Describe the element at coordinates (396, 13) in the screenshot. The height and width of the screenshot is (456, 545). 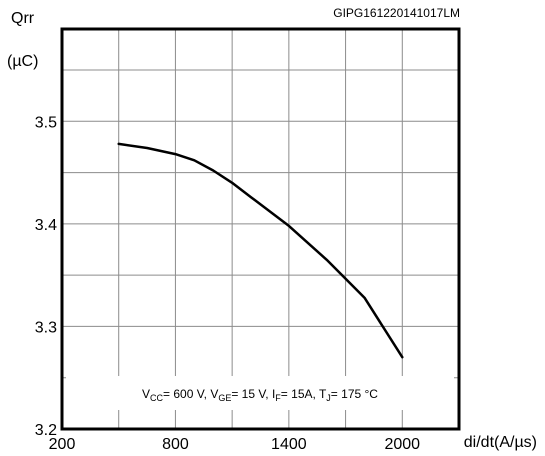
I see `figure-id: GIPG161220141017LM` at that location.